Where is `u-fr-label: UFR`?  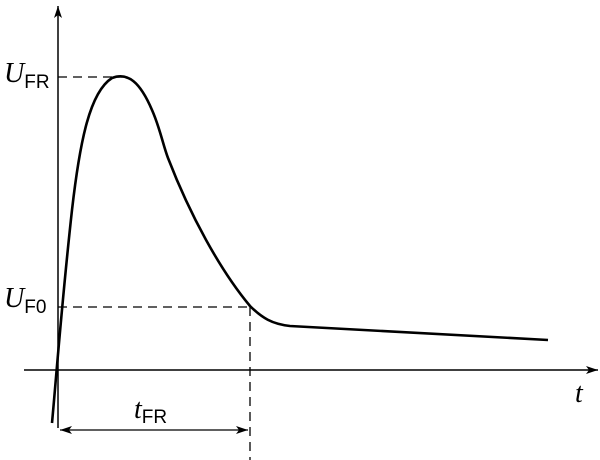
u-fr-label: UFR is located at coordinates (27, 75).